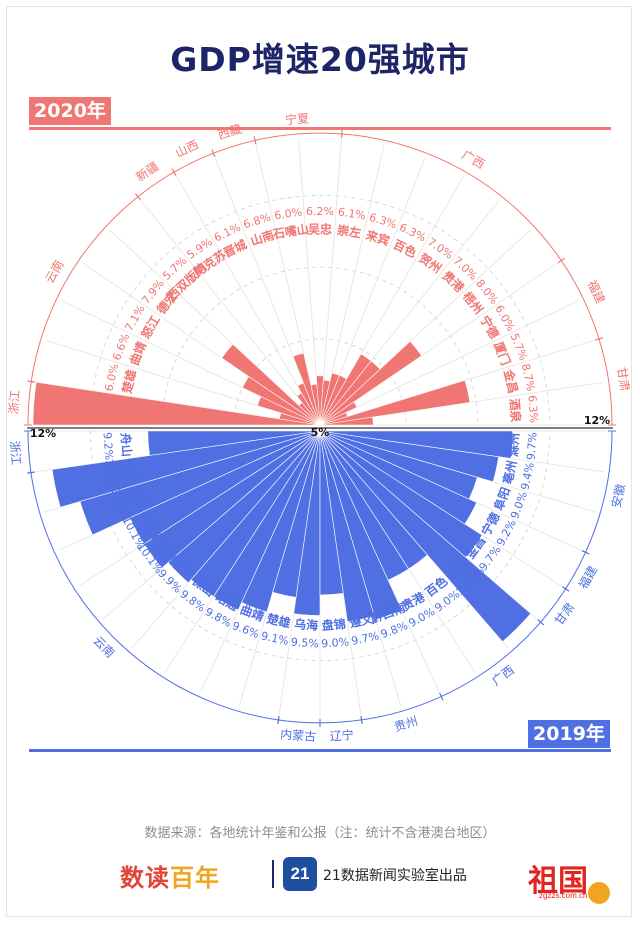 Image resolution: width=640 pixels, height=925 pixels. I want to click on series-2020-category-label: 崇左, so click(349, 231).